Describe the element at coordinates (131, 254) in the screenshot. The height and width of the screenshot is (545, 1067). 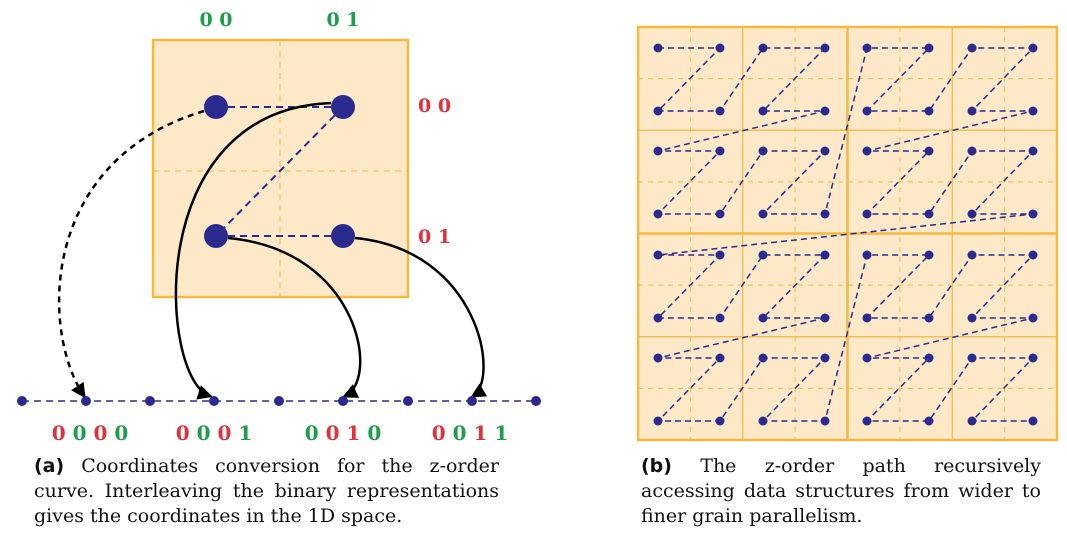
I see `mapping-arrow-dashed` at that location.